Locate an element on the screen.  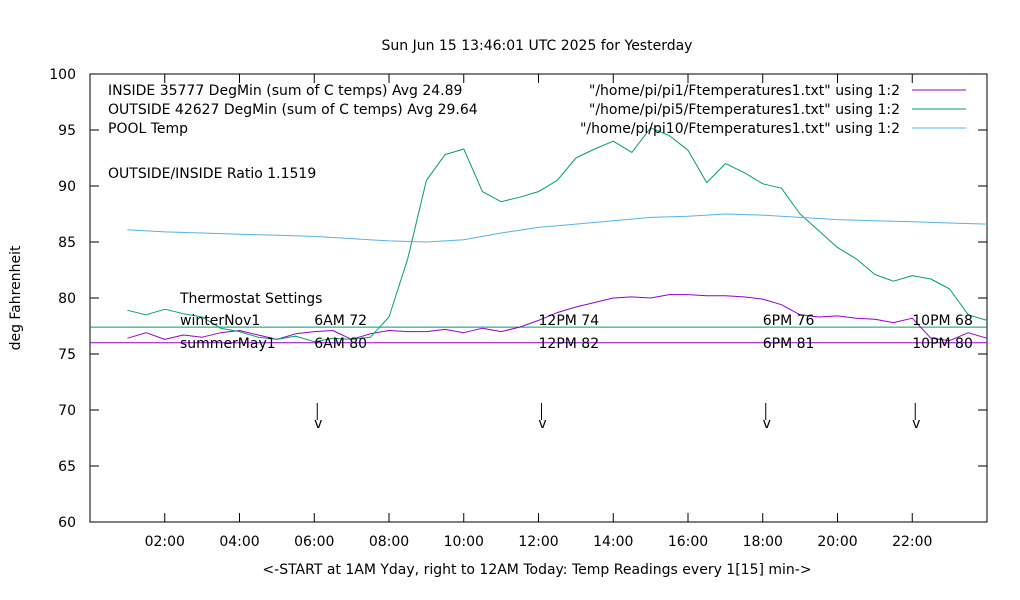
x-tick-label: 14:00 is located at coordinates (613, 542).